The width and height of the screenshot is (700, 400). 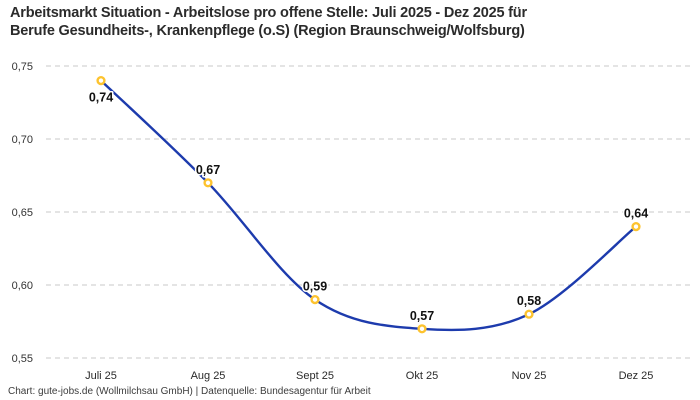 What do you see at coordinates (315, 376) in the screenshot?
I see `x-axis-tick-label: Sept 25` at bounding box center [315, 376].